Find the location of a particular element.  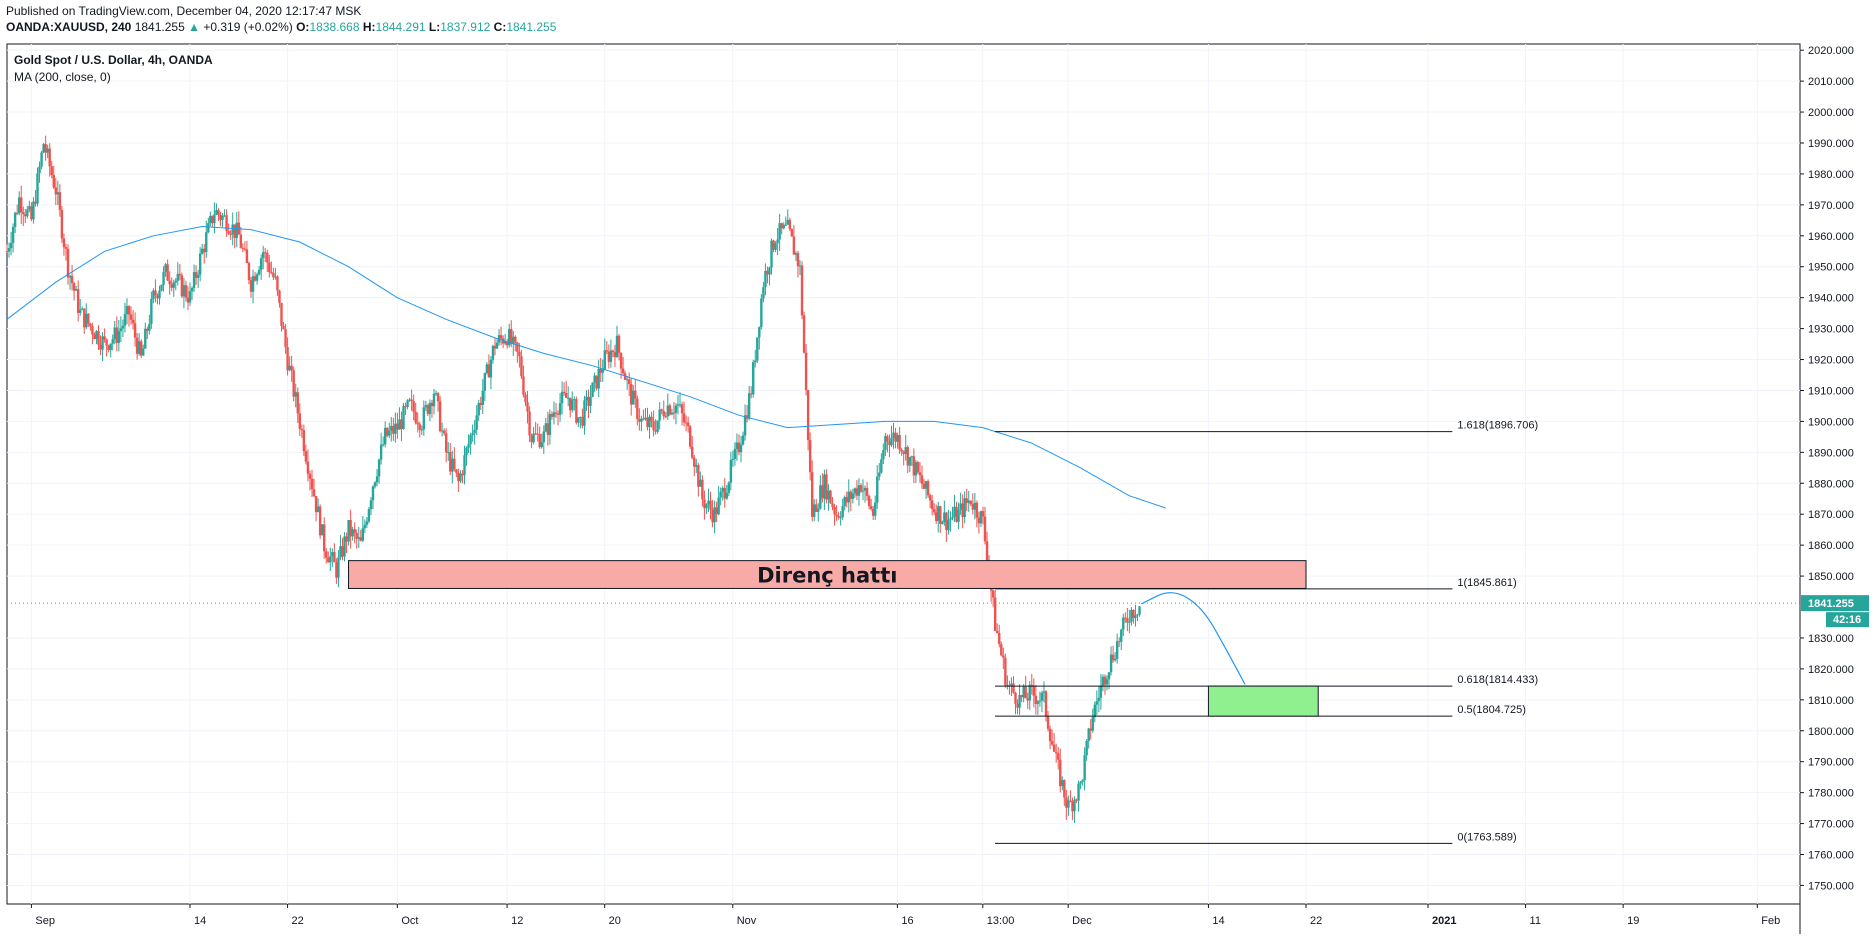

y-tick-label: 2000.000 is located at coordinates (1831, 113).